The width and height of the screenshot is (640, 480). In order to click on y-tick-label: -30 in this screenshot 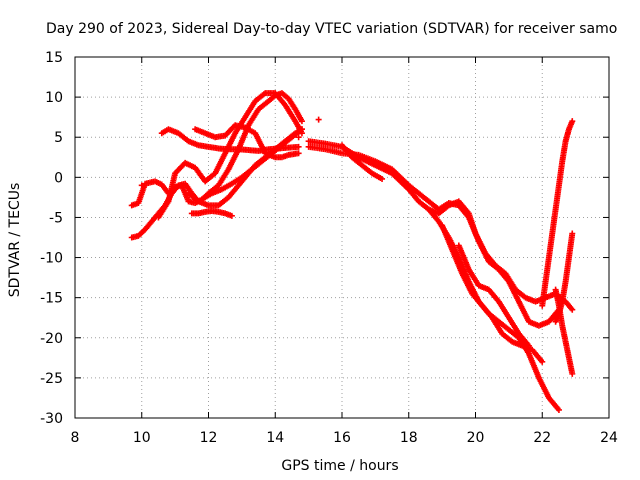, I will do `click(51, 419)`.